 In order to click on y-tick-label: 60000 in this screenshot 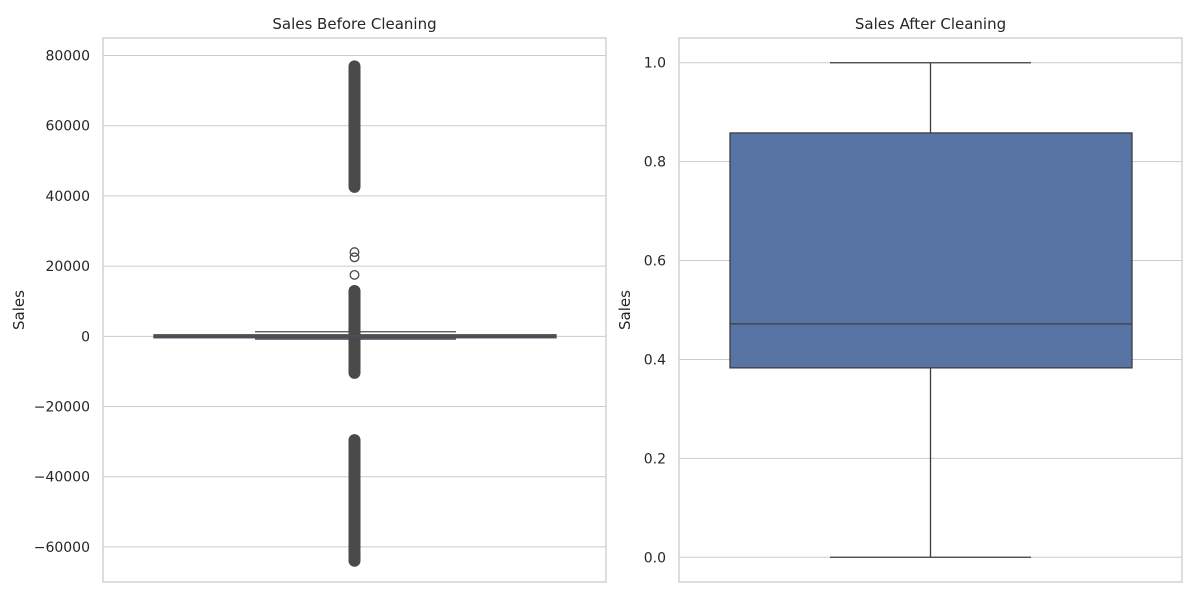, I will do `click(67, 127)`.